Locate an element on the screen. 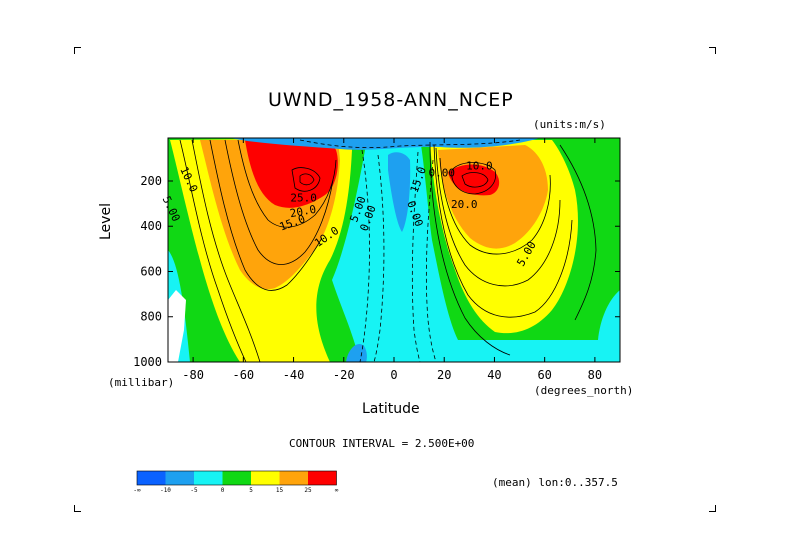 This screenshot has height=558, width=789. colorbar-label: 0 is located at coordinates (223, 490).